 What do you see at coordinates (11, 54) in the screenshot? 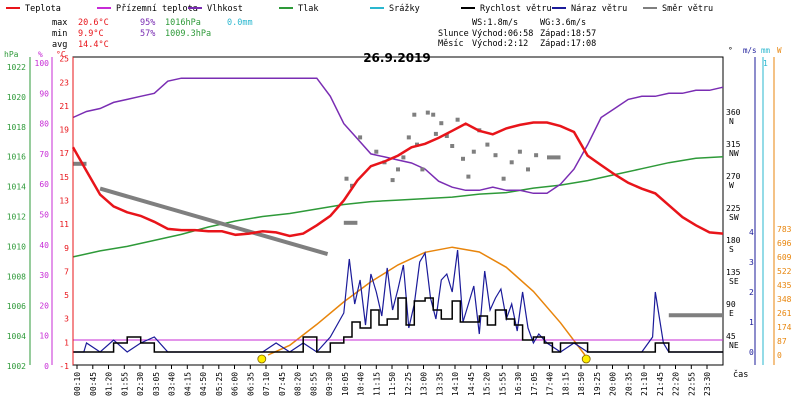
I see `hpa-axis-title: hPa` at bounding box center [11, 54].